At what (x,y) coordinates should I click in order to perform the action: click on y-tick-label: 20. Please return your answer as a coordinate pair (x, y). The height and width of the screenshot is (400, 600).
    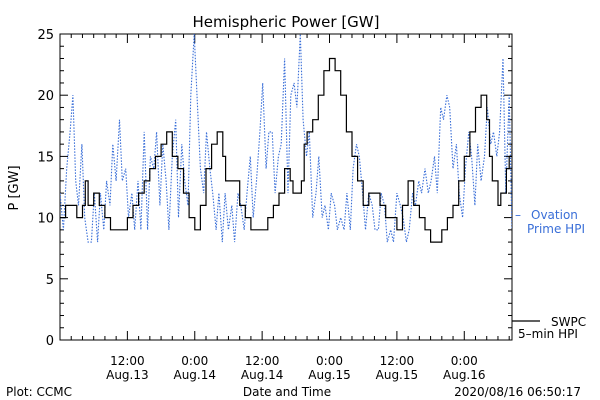
    Looking at the image, I should click on (45, 96).